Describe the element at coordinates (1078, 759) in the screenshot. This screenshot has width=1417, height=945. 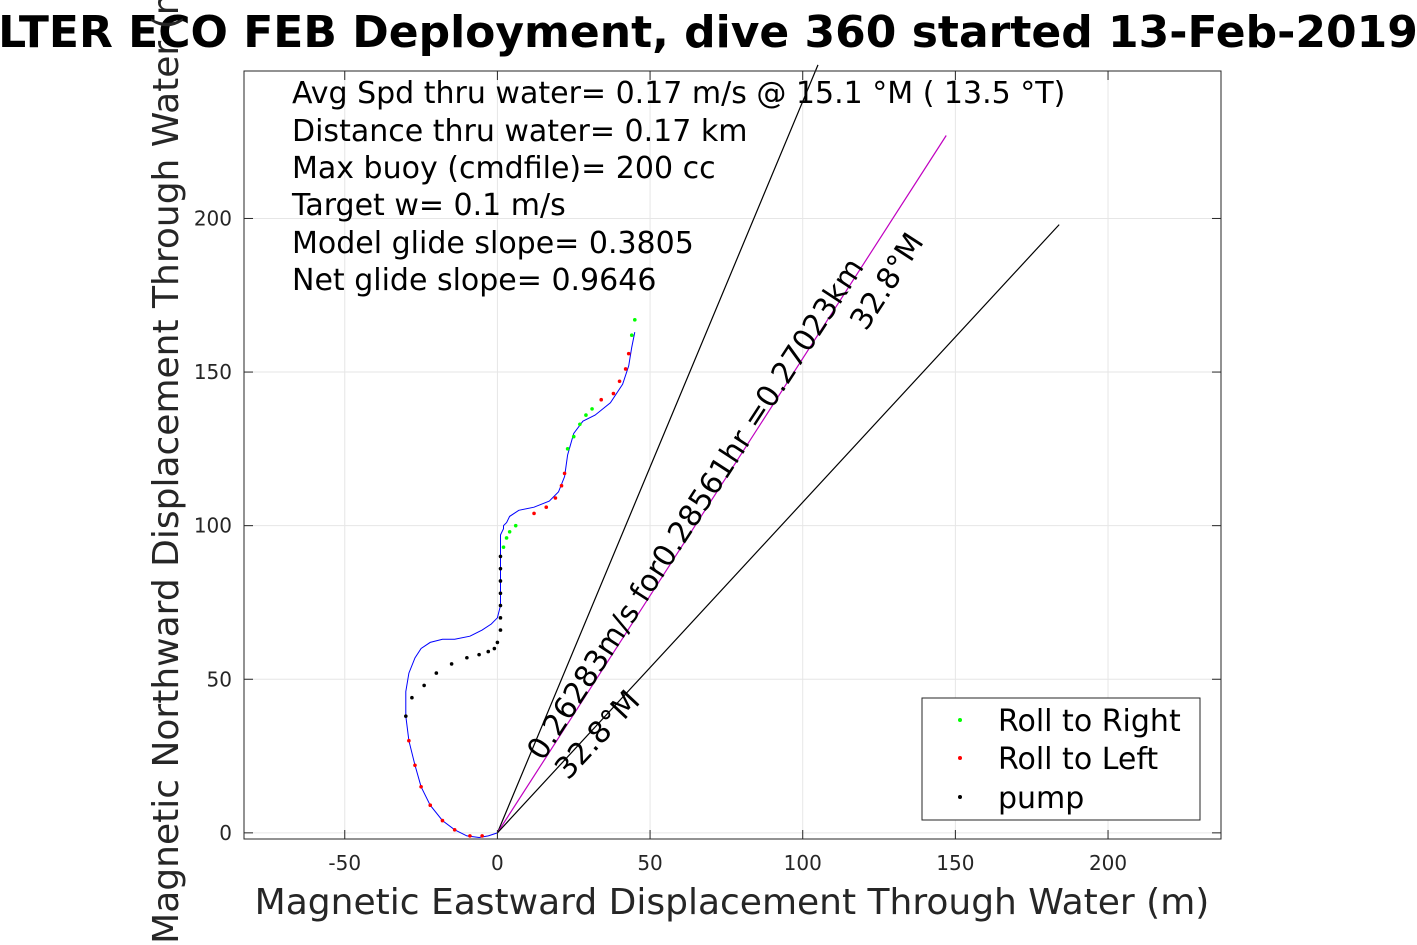
I see `legend-label-roll-left: Roll to Left` at that location.